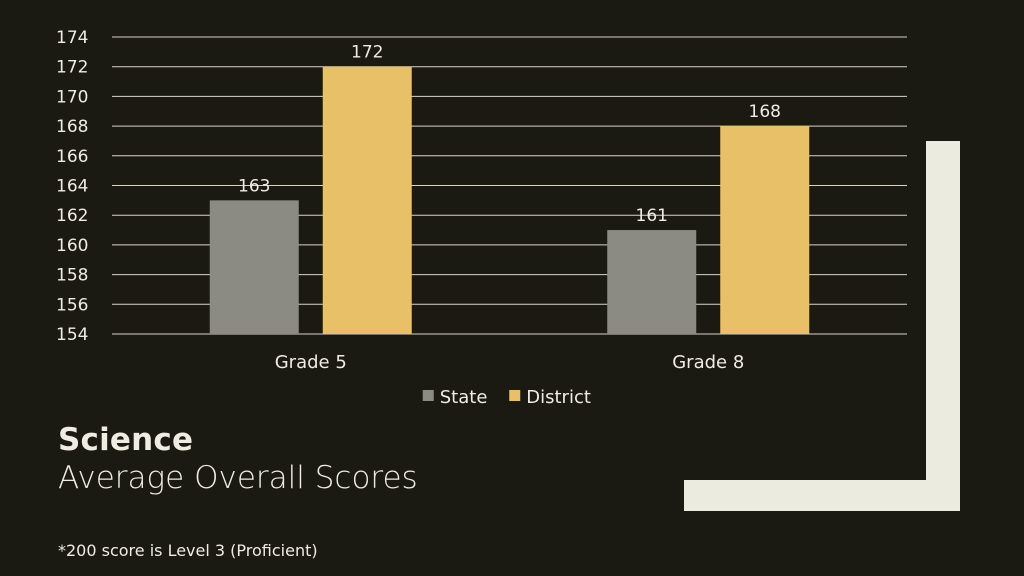 The height and width of the screenshot is (576, 1024). Describe the element at coordinates (72, 216) in the screenshot. I see `y-tick-label: 162` at that location.